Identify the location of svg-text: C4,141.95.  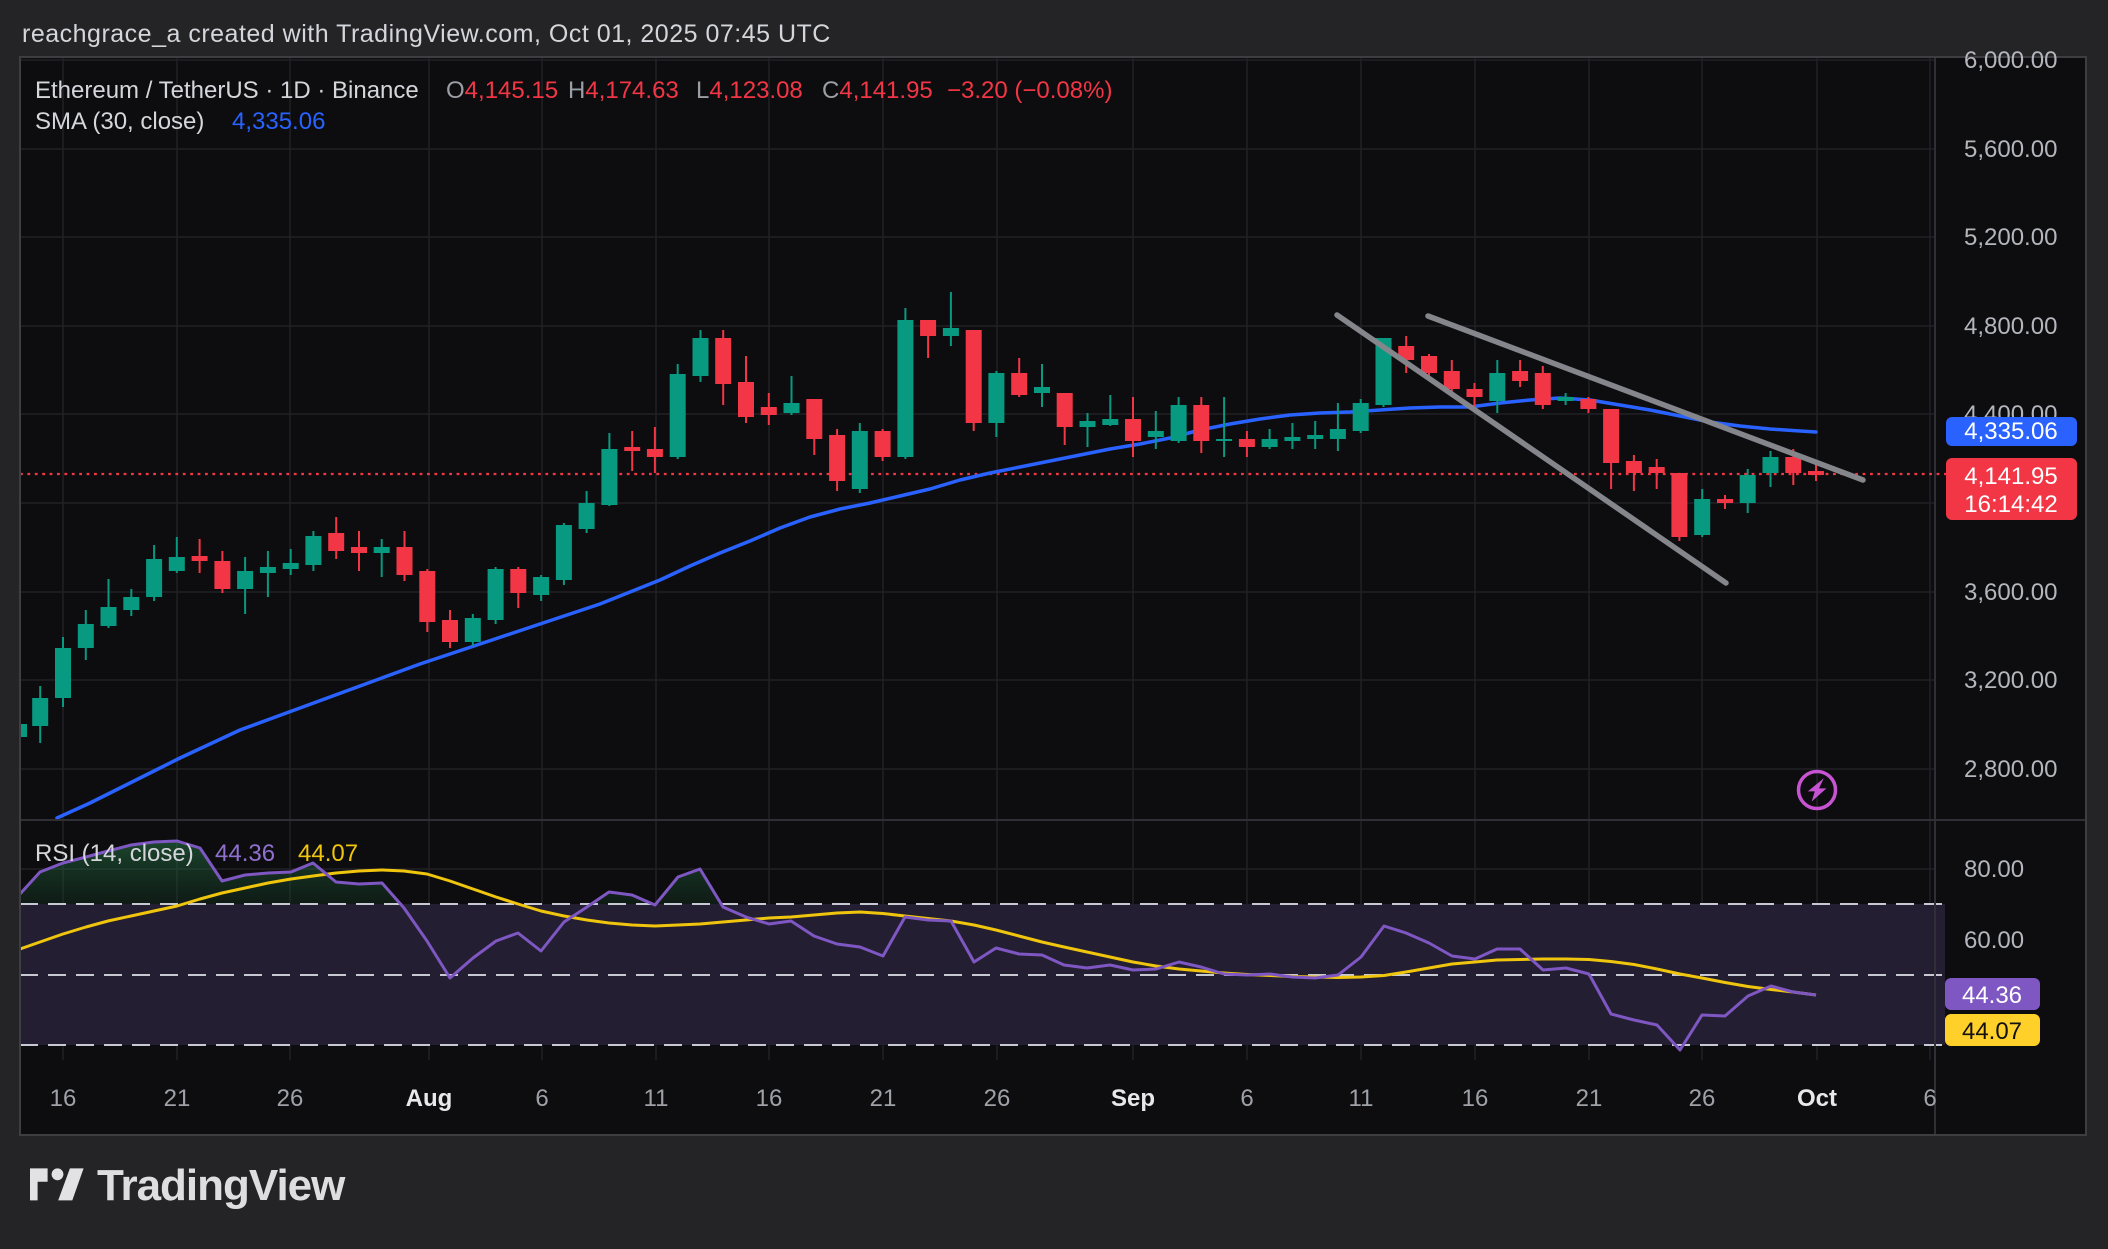
(877, 90).